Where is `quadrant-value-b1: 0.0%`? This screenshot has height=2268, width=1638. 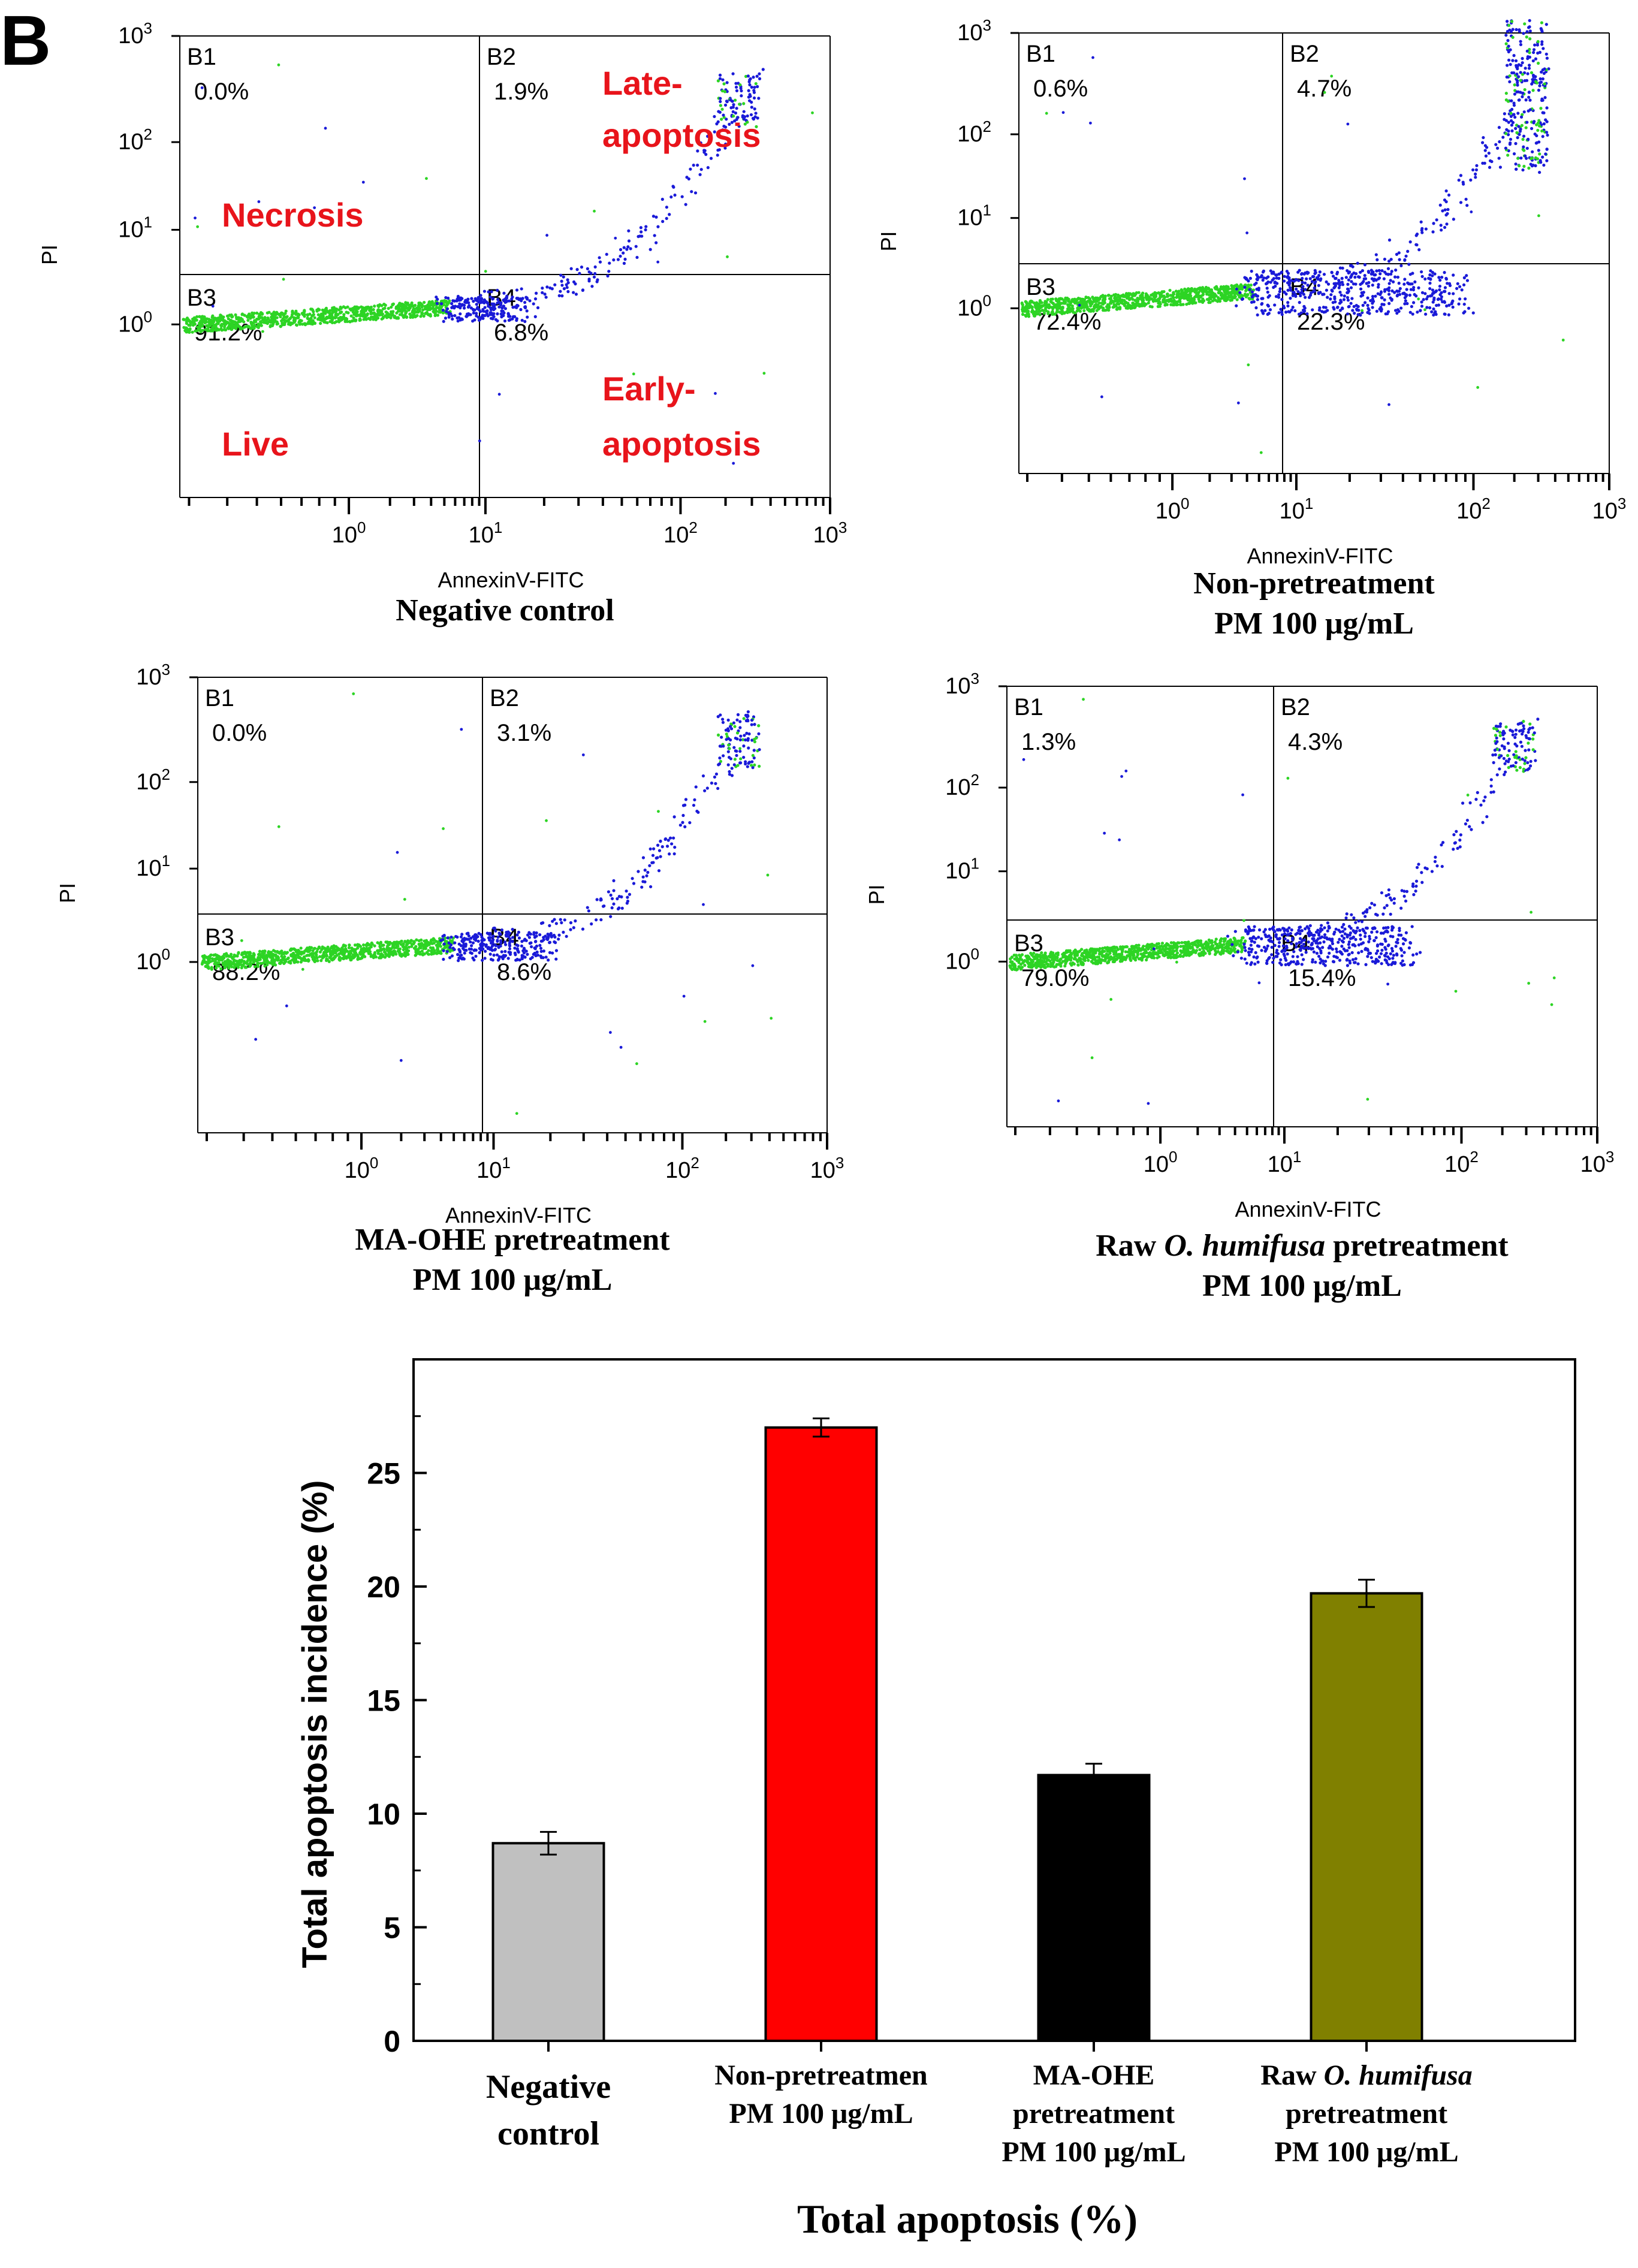 quadrant-value-b1: 0.0% is located at coordinates (239, 733).